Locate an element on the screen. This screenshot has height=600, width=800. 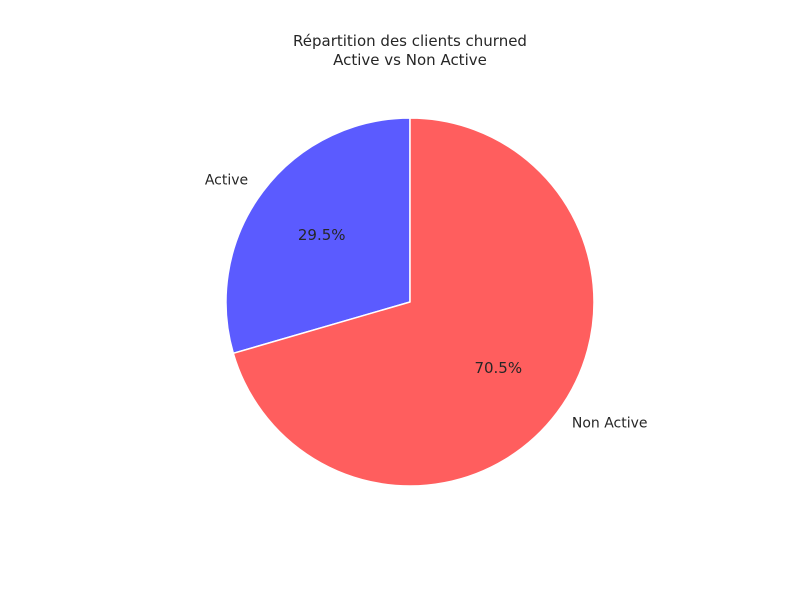
slice-percent-non-active: 70.5% is located at coordinates (498, 368).